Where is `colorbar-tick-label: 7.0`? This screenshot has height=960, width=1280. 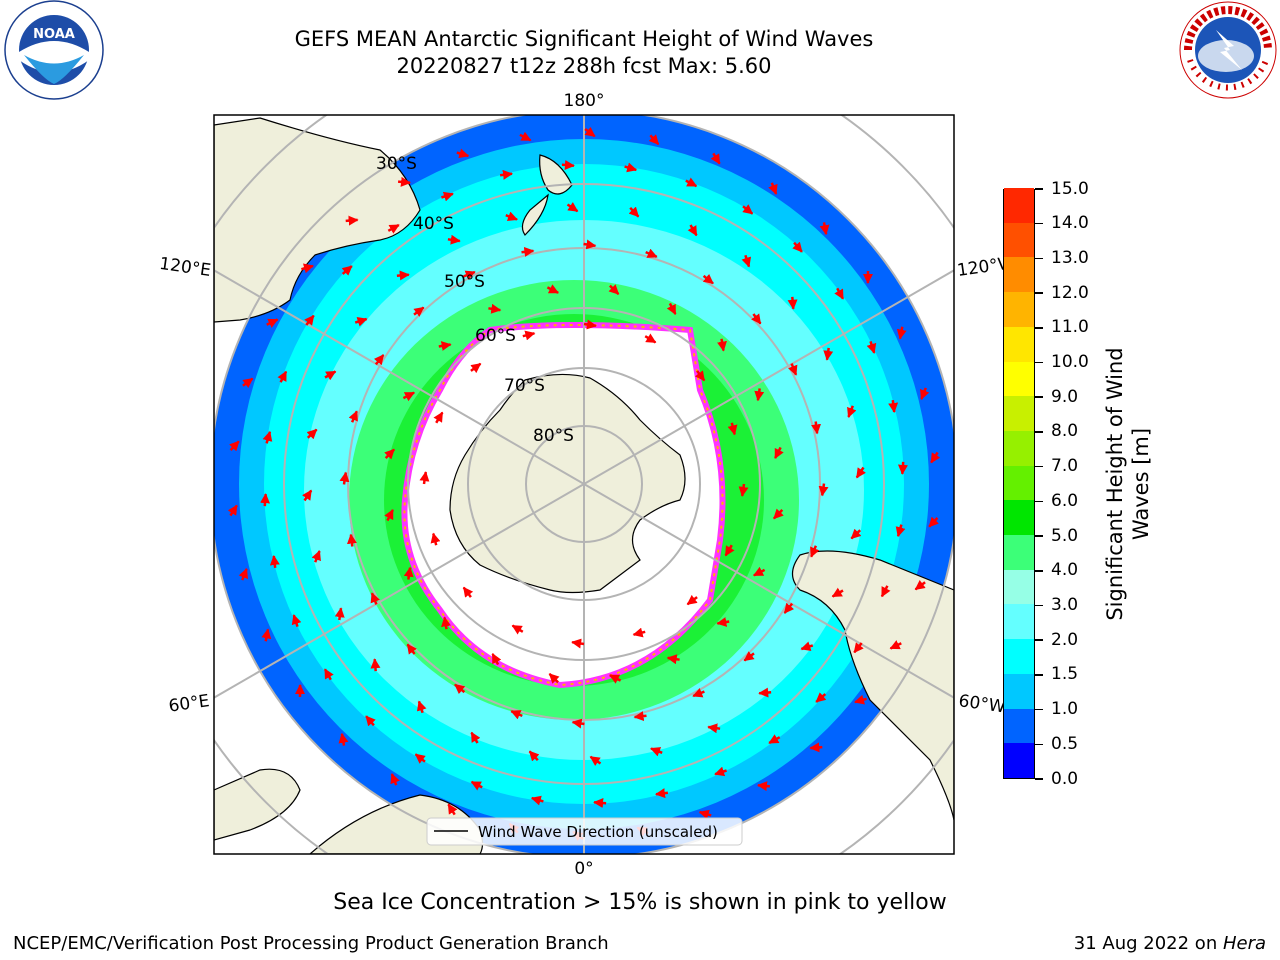
colorbar-tick-label: 7.0 is located at coordinates (1065, 466).